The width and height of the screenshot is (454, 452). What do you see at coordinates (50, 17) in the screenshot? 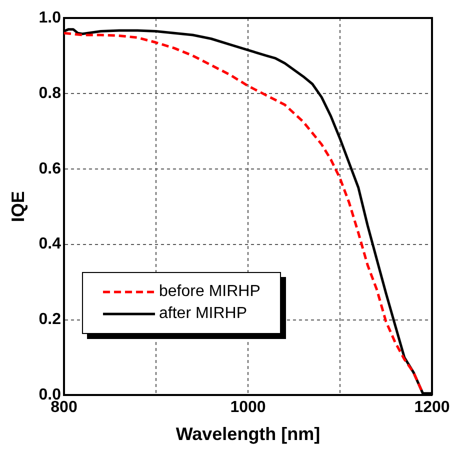
I see `y-tick-label: 1.0` at bounding box center [50, 17].